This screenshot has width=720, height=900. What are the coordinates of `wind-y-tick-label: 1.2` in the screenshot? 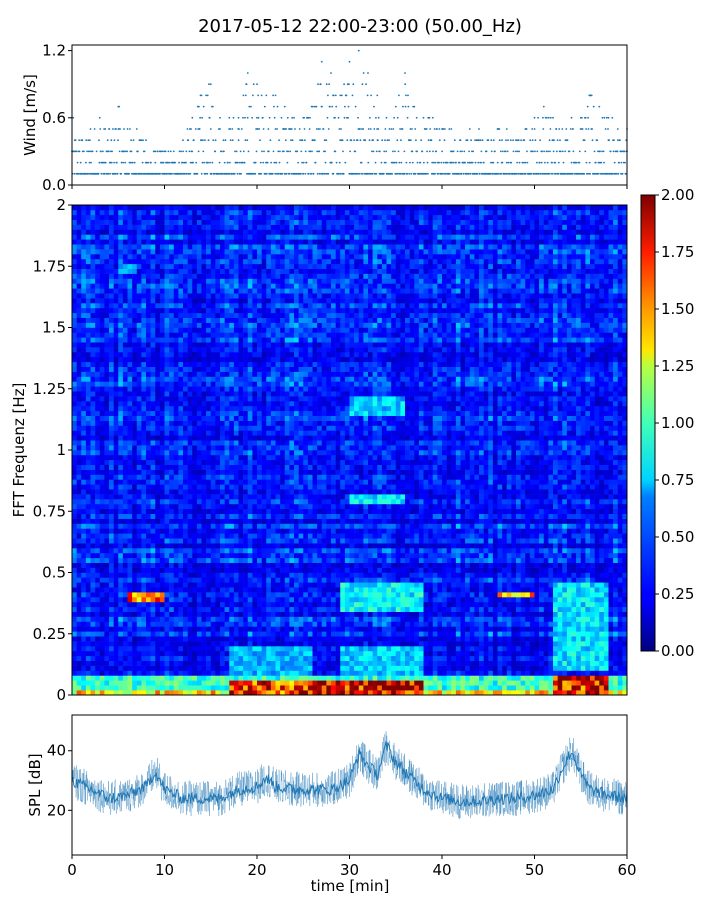 It's located at (54, 51).